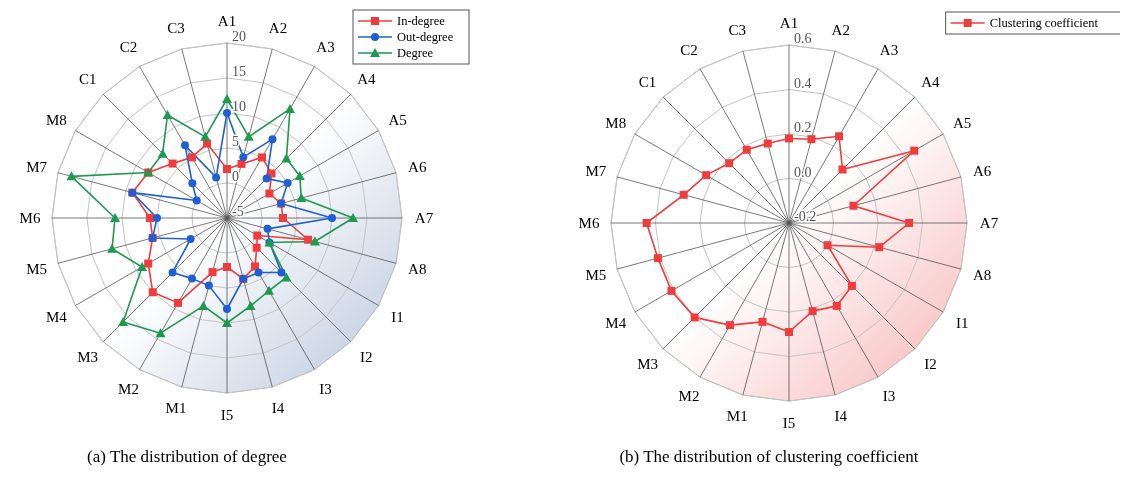 The width and height of the screenshot is (1128, 492). Describe the element at coordinates (235, 176) in the screenshot. I see `y-tick-label: 0` at that location.